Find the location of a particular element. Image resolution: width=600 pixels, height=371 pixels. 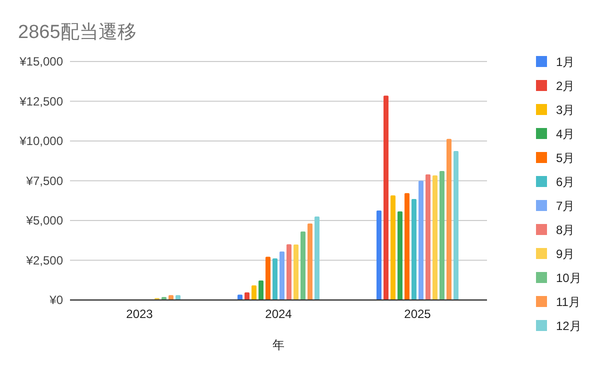

chart-title: 2865配当遷移 is located at coordinates (77, 32).